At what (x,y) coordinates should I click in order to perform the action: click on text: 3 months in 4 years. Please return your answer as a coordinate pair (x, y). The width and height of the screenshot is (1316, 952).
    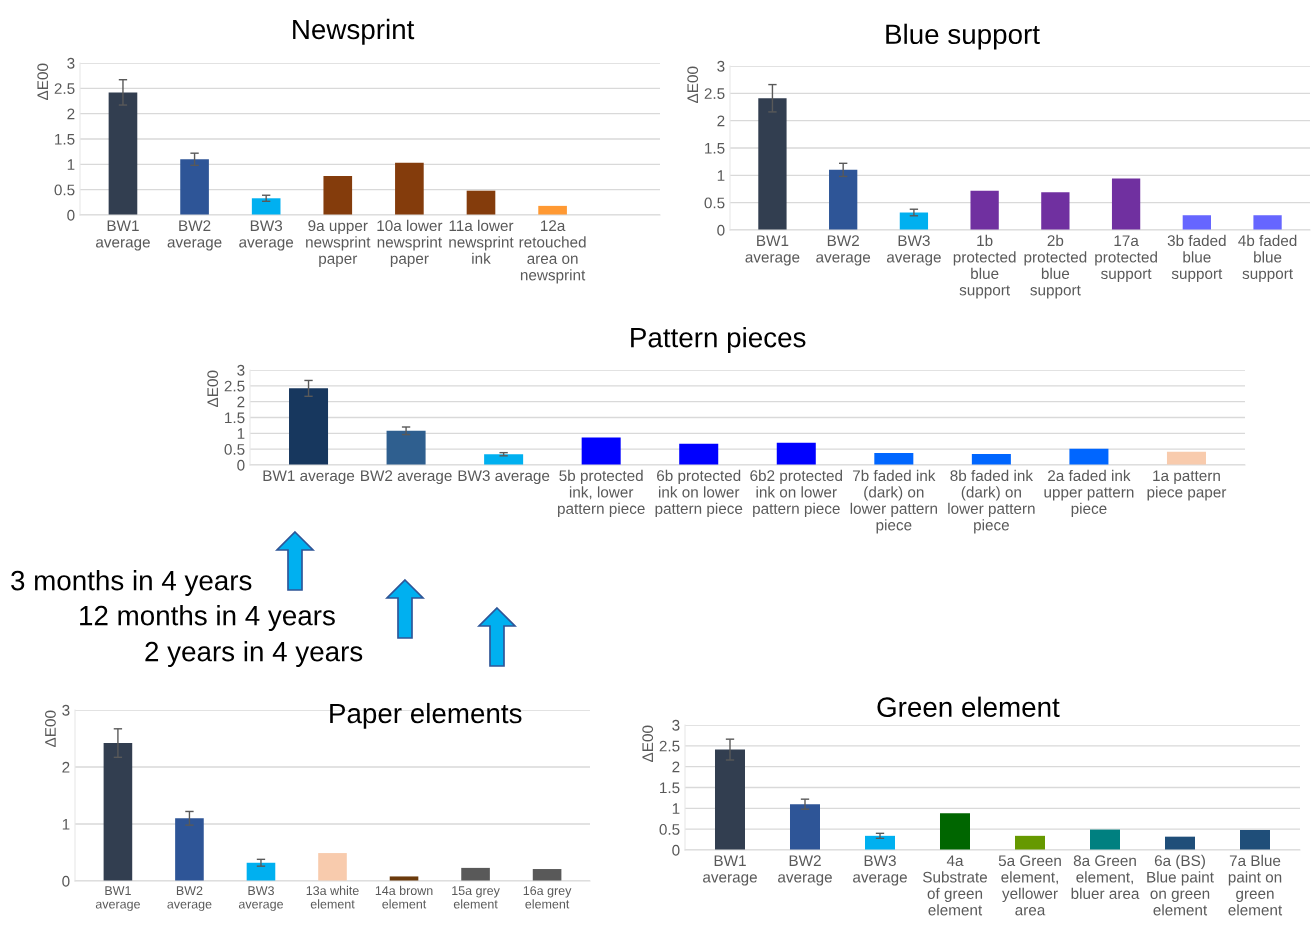
    Looking at the image, I should click on (131, 583).